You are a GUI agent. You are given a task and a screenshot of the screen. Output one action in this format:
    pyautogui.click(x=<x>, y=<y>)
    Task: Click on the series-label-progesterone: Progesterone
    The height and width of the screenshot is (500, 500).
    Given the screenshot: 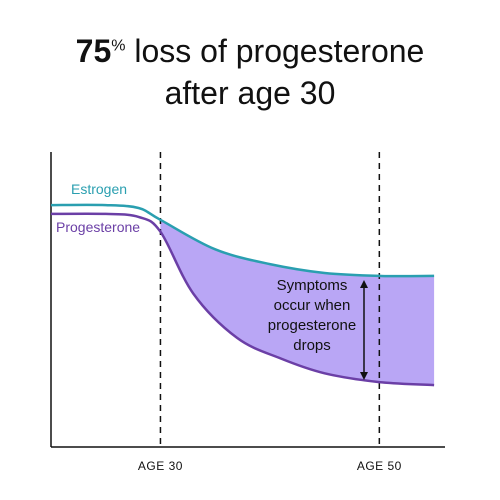 What is the action you would take?
    pyautogui.click(x=98, y=227)
    